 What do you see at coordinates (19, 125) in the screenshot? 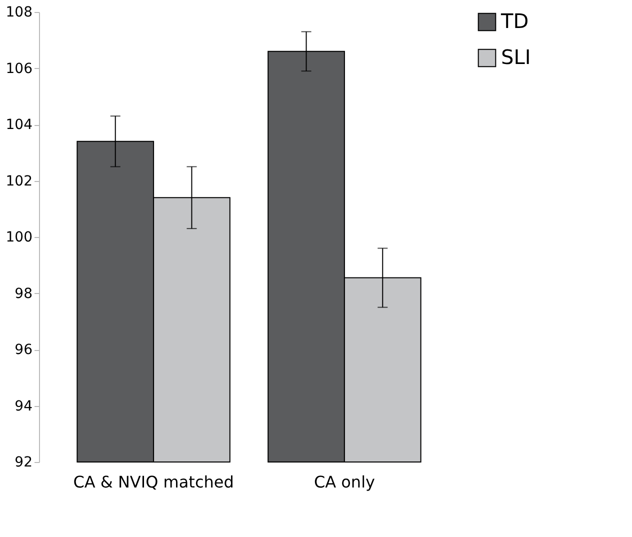
I see `y-tick-label: 104` at bounding box center [19, 125].